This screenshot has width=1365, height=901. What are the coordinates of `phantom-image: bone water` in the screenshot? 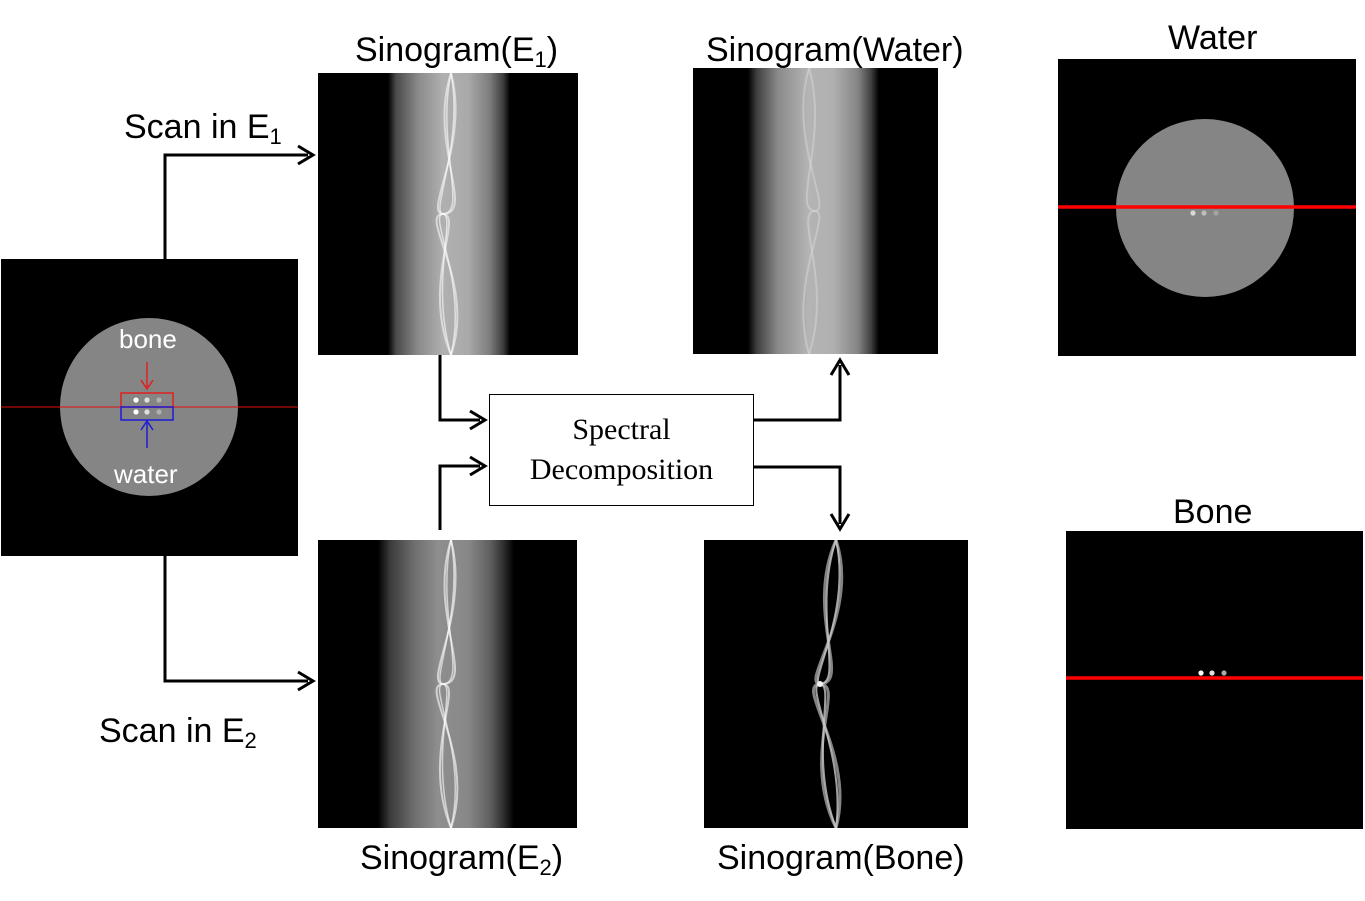 It's located at (149, 407).